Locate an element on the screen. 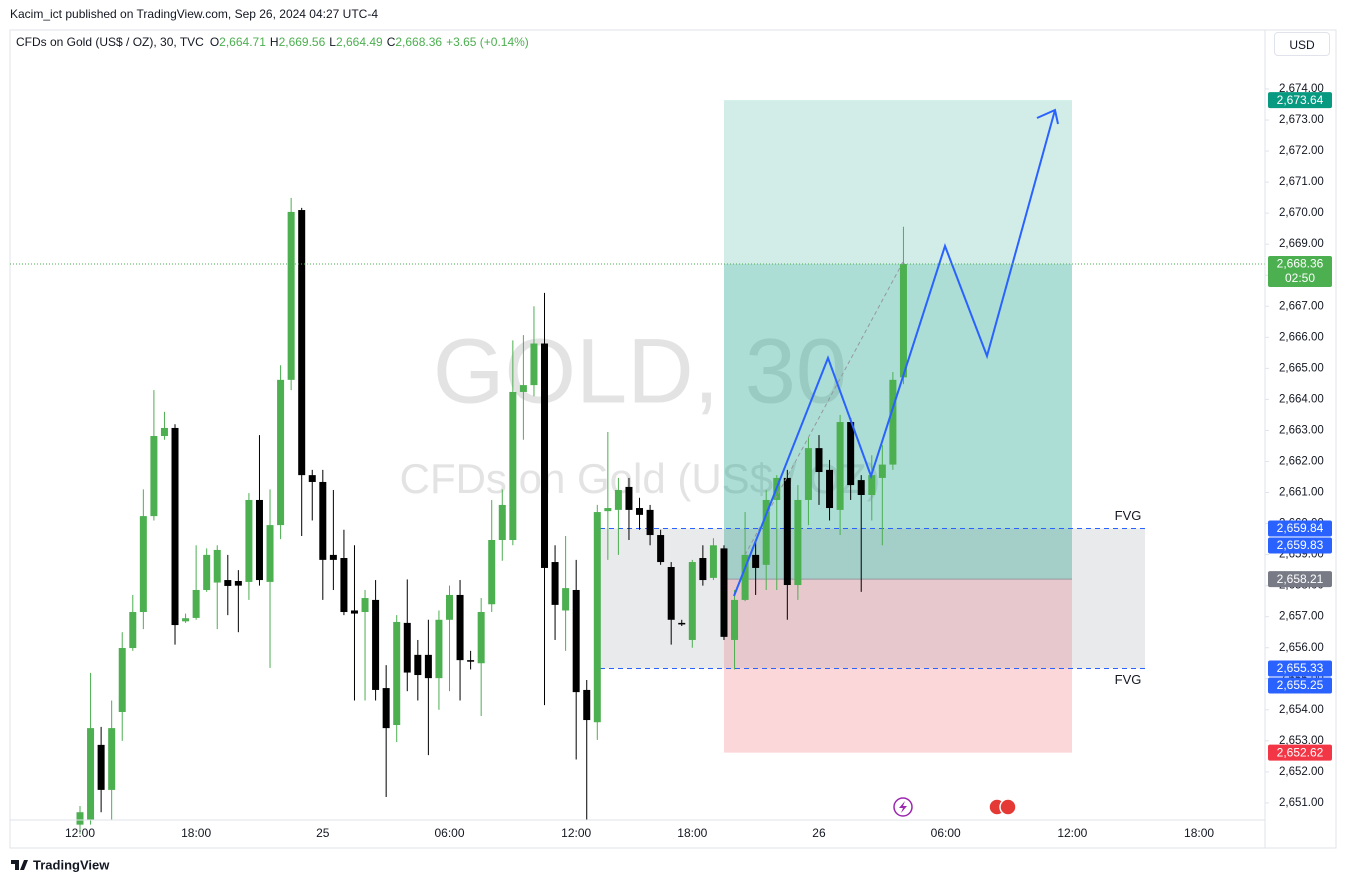 This screenshot has height=883, width=1346. price-label: 2,659.84 is located at coordinates (1300, 528).